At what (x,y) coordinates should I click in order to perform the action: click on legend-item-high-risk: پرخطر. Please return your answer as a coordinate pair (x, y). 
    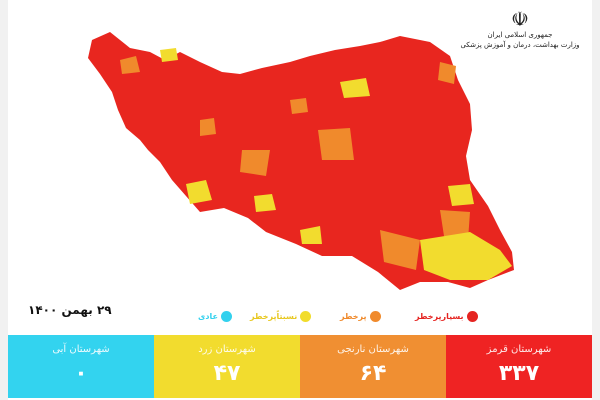
    Looking at the image, I should click on (360, 316).